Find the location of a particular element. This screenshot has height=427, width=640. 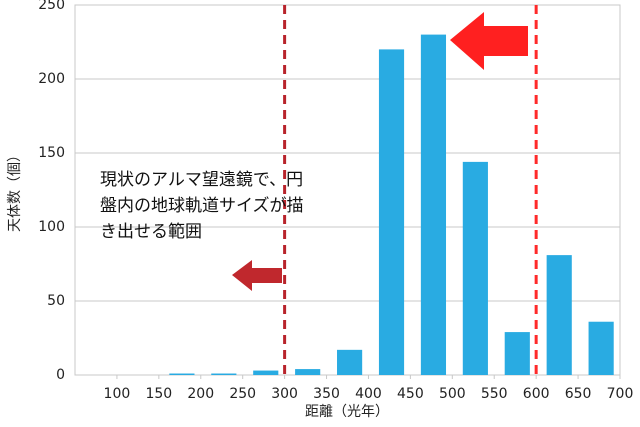

x-axis-label: 距離（光年） is located at coordinates (347, 411).